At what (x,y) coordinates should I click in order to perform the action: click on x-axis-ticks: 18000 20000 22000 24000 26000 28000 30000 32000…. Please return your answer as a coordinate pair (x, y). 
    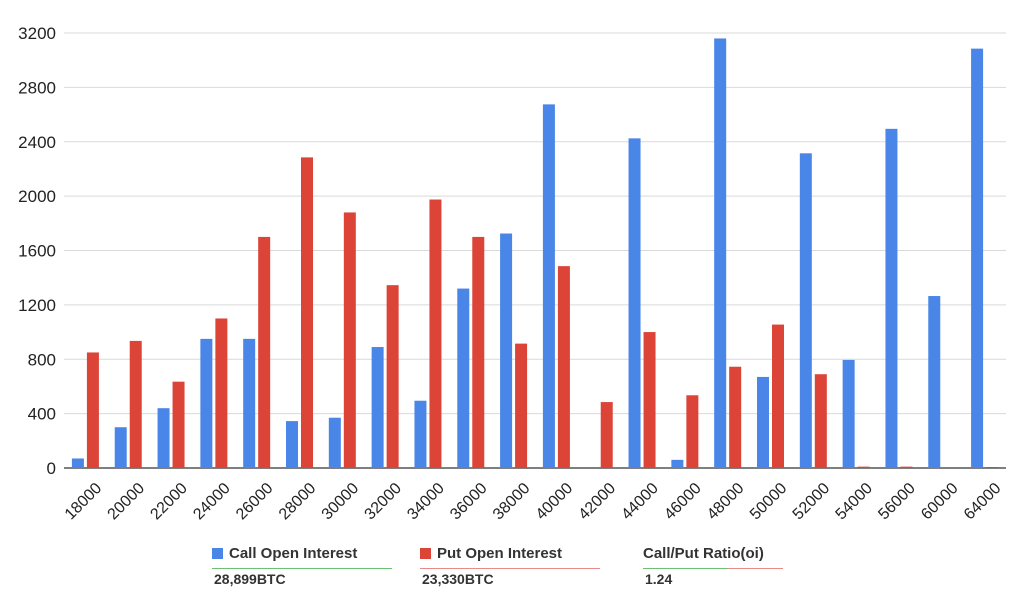
    Looking at the image, I should click on (533, 502).